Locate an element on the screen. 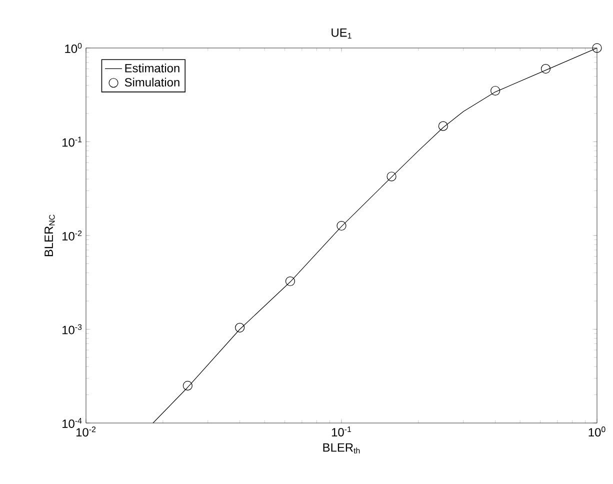 The image size is (613, 484). x-tick-label: 10$^{-2}$ is located at coordinates (86, 431).